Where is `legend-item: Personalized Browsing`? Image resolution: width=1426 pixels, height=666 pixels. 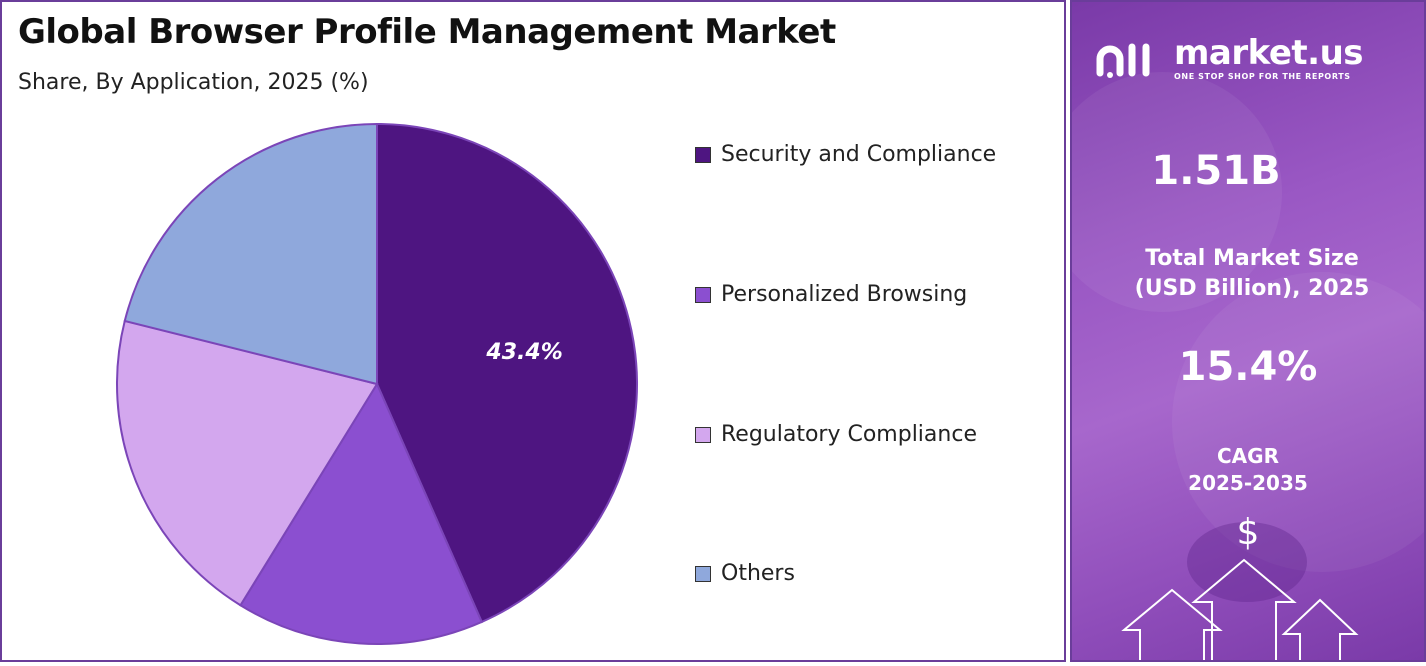 legend-item: Personalized Browsing is located at coordinates (831, 294).